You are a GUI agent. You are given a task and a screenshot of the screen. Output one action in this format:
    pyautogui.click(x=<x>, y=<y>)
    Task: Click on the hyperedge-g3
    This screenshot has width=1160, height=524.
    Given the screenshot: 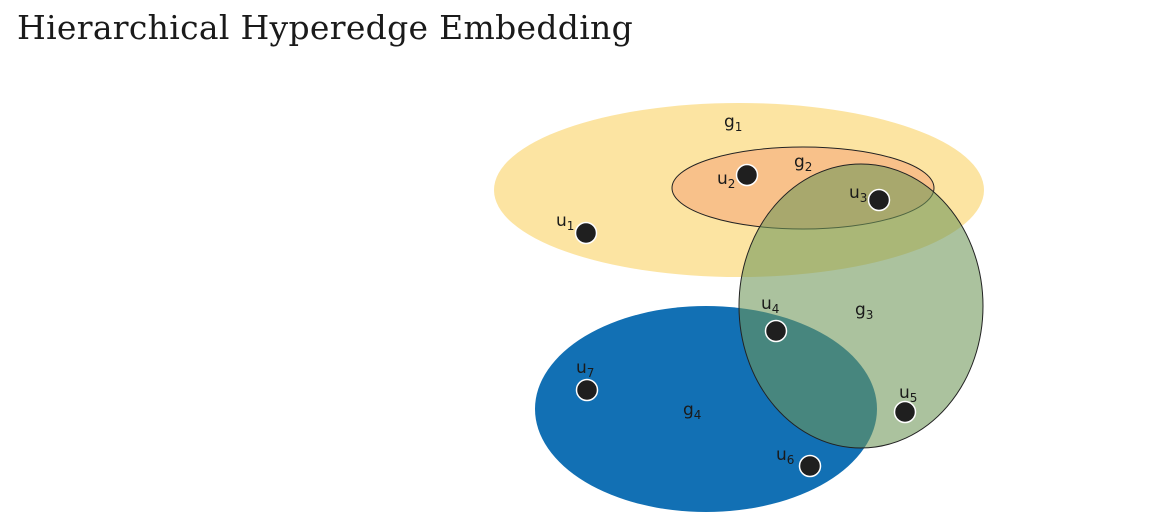 What is the action you would take?
    pyautogui.click(x=861, y=306)
    